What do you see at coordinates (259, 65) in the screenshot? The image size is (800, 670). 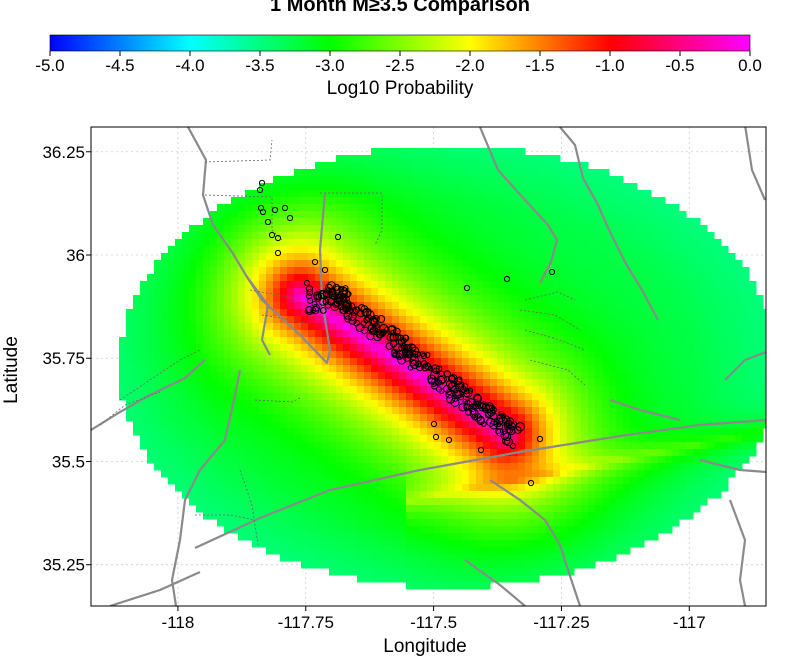 I see `colorbar-tick-label: -3.5` at bounding box center [259, 65].